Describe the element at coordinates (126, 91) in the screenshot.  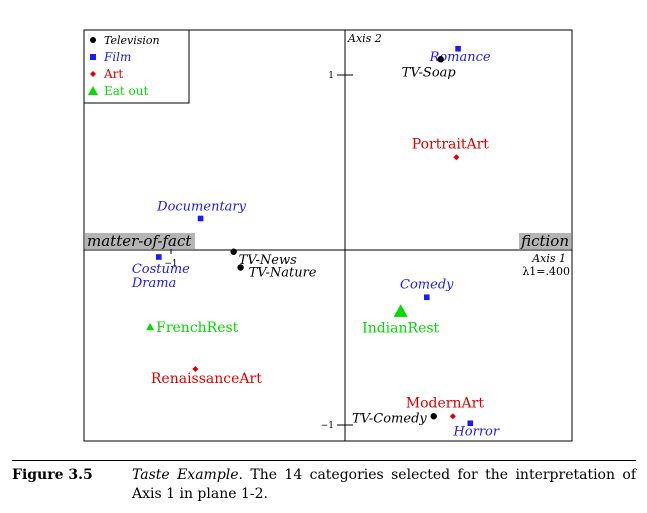
I see `legend-label-eat-out: Eat out` at that location.